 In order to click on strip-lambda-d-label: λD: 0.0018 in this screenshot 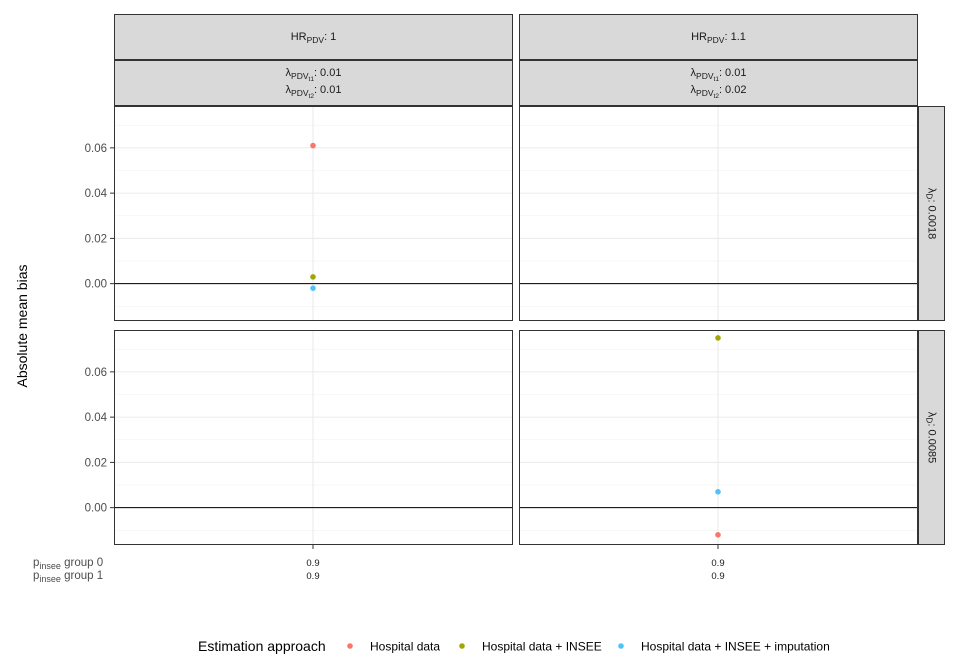, I will do `click(930, 213)`.